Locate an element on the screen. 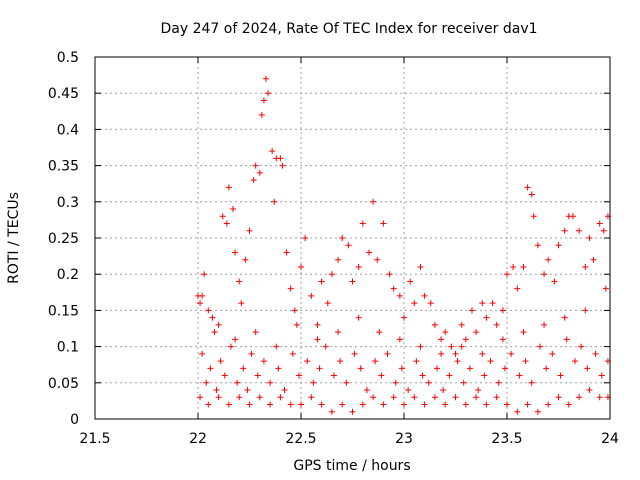  y-tick-labels: 0 0.05 0.1 0.15 0.2 0.25 0.3 0.35 0.4 0.45 0.5 is located at coordinates (63, 239).